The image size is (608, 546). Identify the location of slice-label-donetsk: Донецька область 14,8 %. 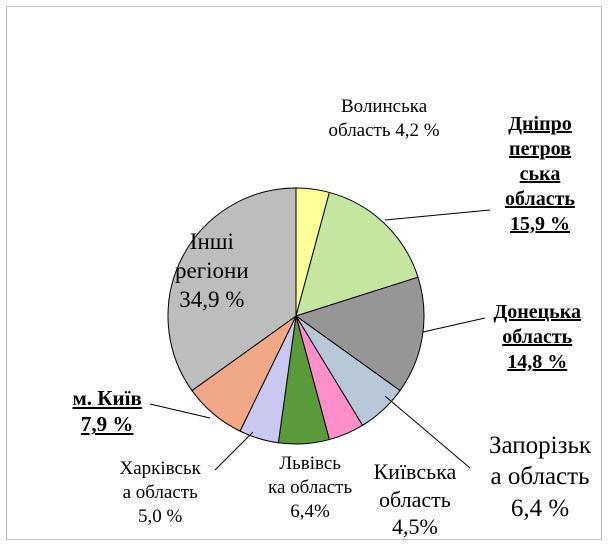
(537, 337).